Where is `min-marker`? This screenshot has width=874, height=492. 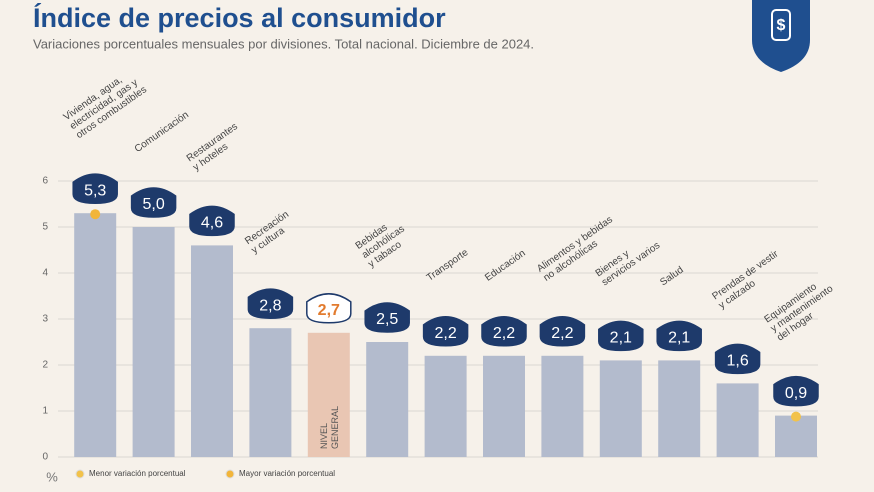 min-marker is located at coordinates (796, 416).